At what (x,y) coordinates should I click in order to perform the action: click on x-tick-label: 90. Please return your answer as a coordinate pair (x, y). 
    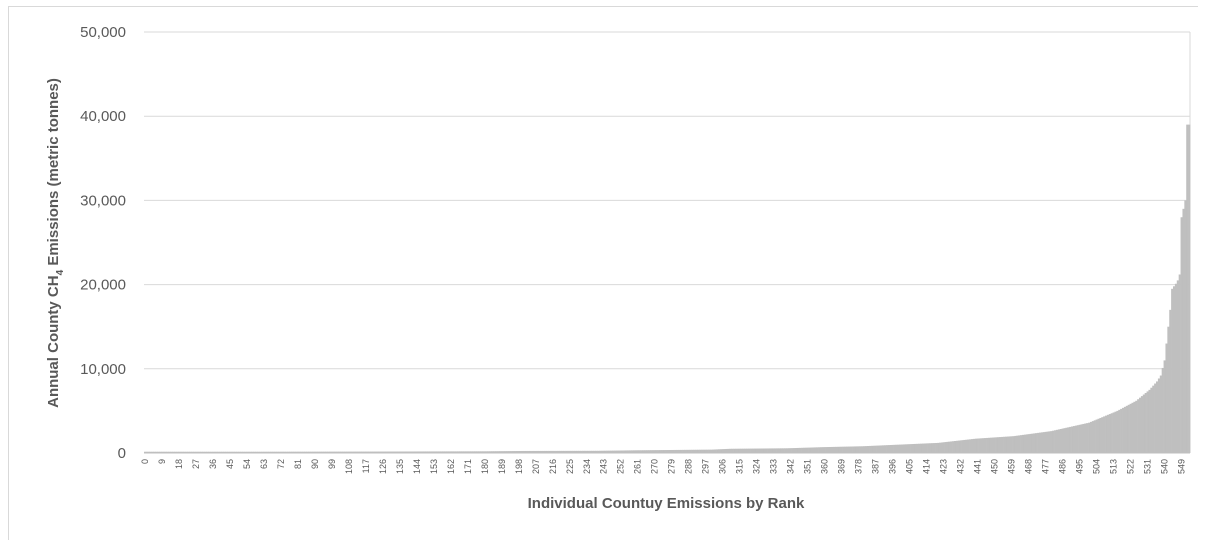
    Looking at the image, I should click on (315, 464).